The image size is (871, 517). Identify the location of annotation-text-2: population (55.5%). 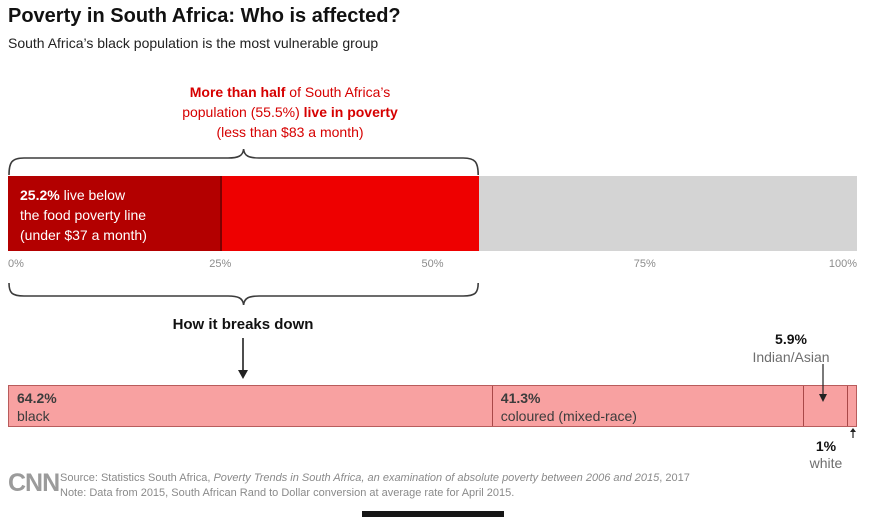
(243, 112).